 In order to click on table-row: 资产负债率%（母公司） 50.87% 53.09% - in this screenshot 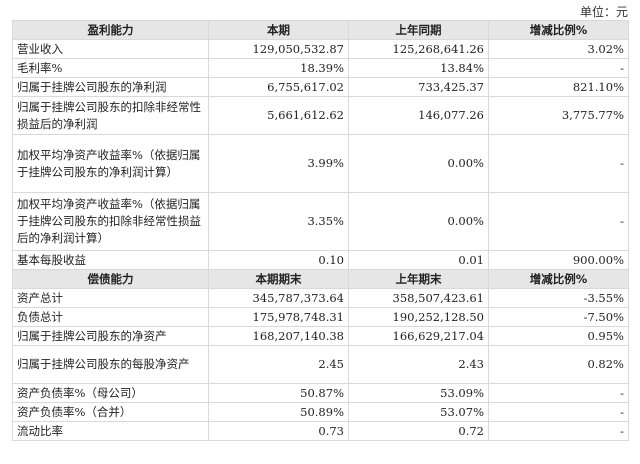, I will do `click(320, 393)`.